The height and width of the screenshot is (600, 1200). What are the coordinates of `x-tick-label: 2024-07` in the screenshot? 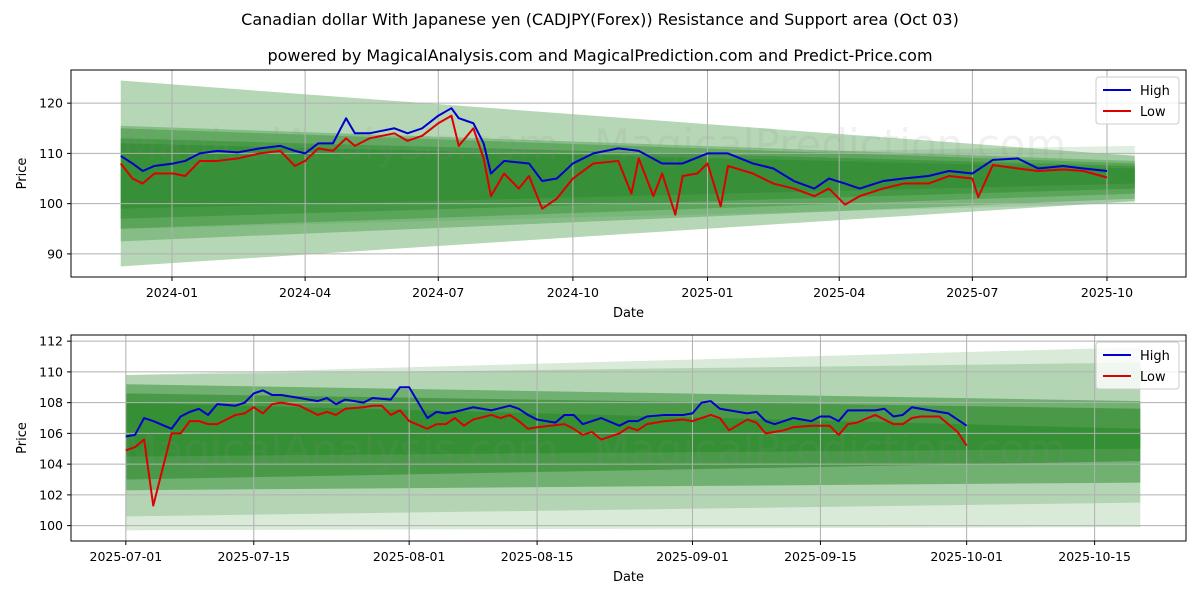 It's located at (438, 292).